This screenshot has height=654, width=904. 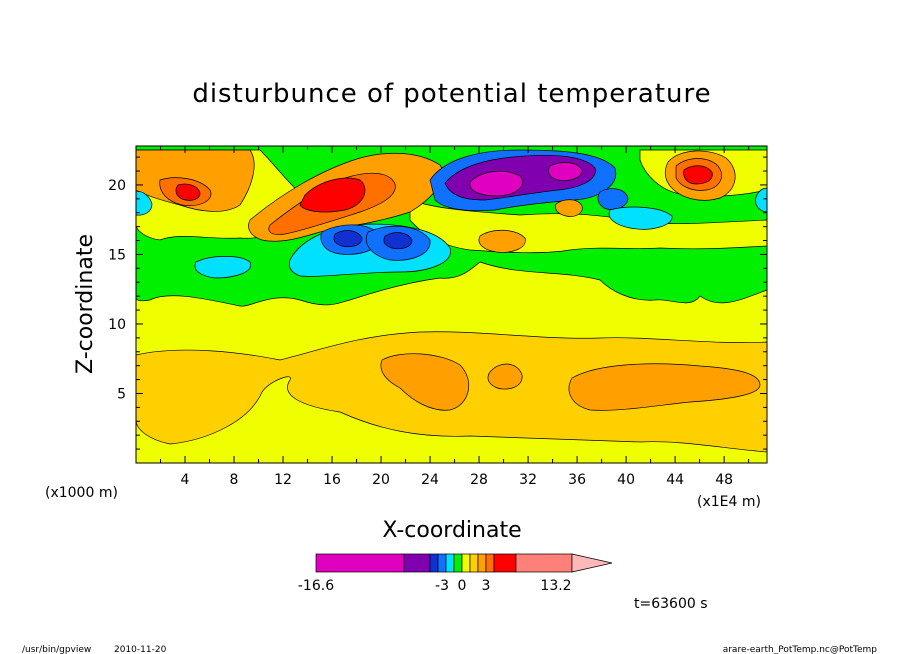 What do you see at coordinates (729, 502) in the screenshot?
I see `x-units-right: (x1E4 m)` at bounding box center [729, 502].